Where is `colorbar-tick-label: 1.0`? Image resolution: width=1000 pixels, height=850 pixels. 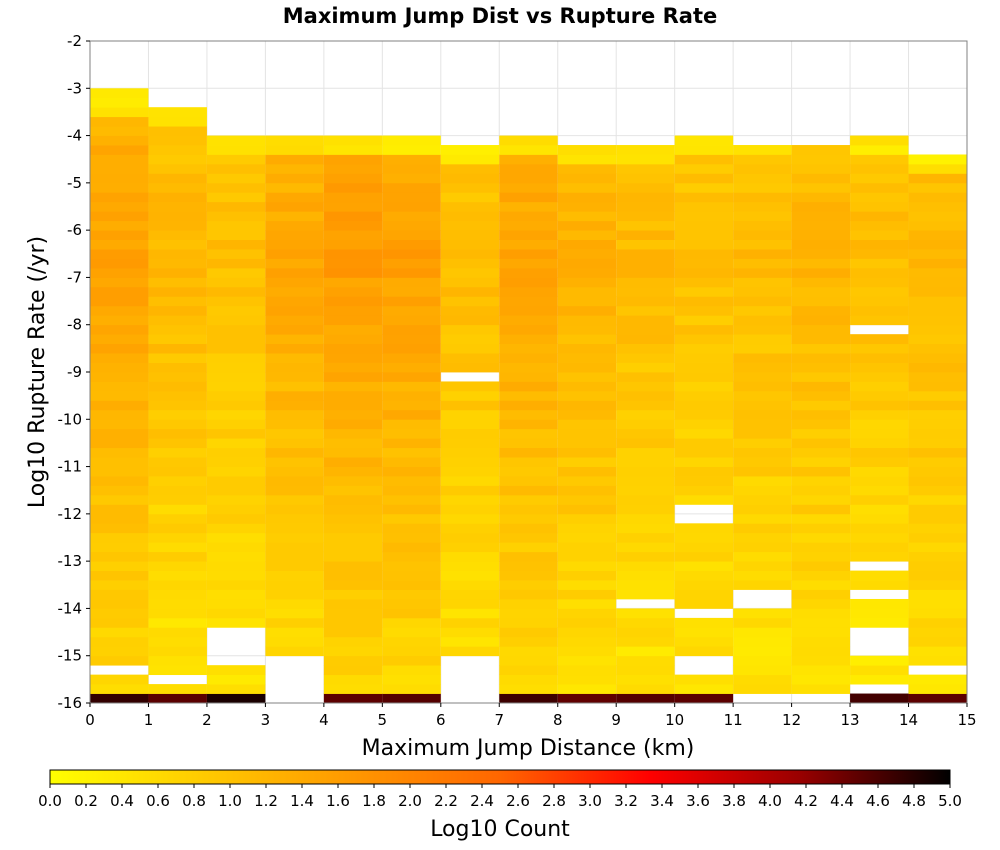
colorbar-tick-label: 1.0 is located at coordinates (230, 801).